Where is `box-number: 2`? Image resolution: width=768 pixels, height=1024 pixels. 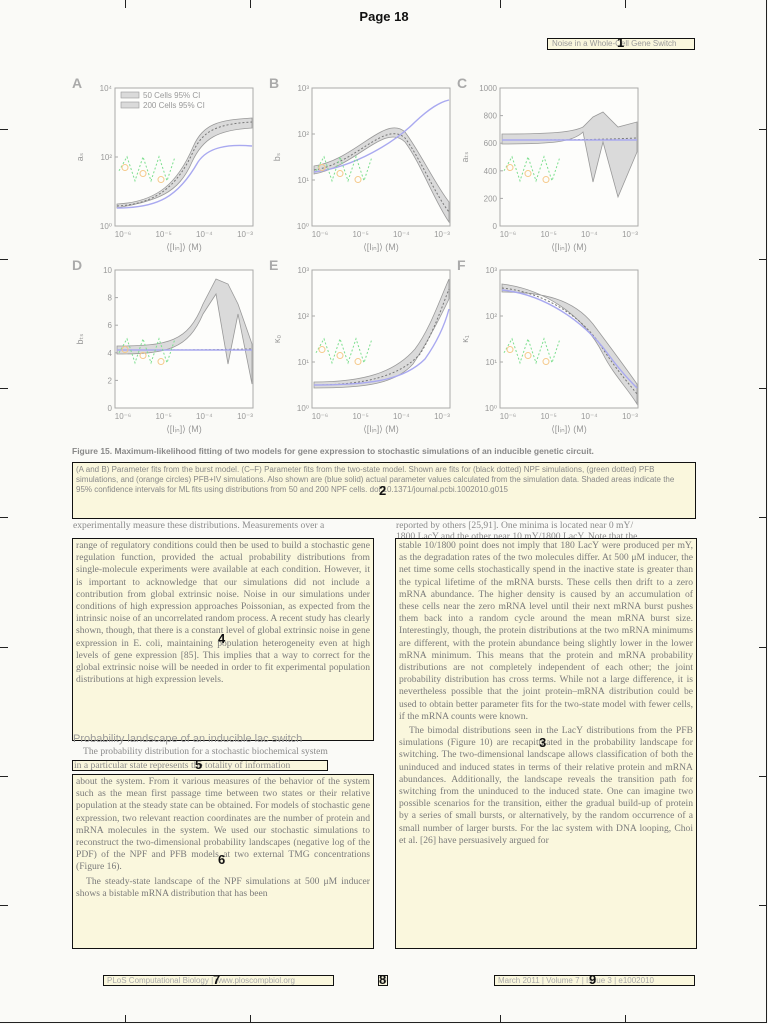
box-number: 2 is located at coordinates (383, 490).